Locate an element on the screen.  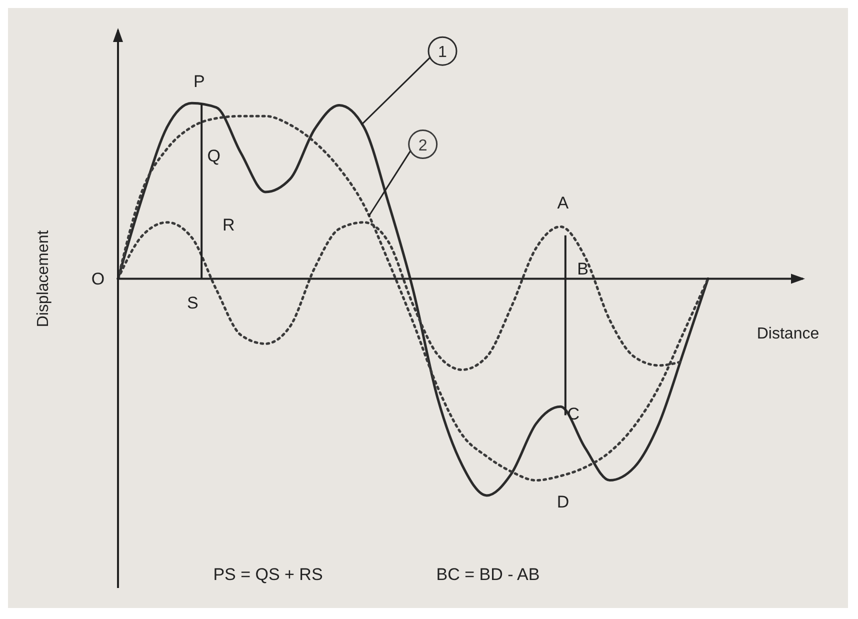
y-axis-title: Displacement is located at coordinates (43, 279).